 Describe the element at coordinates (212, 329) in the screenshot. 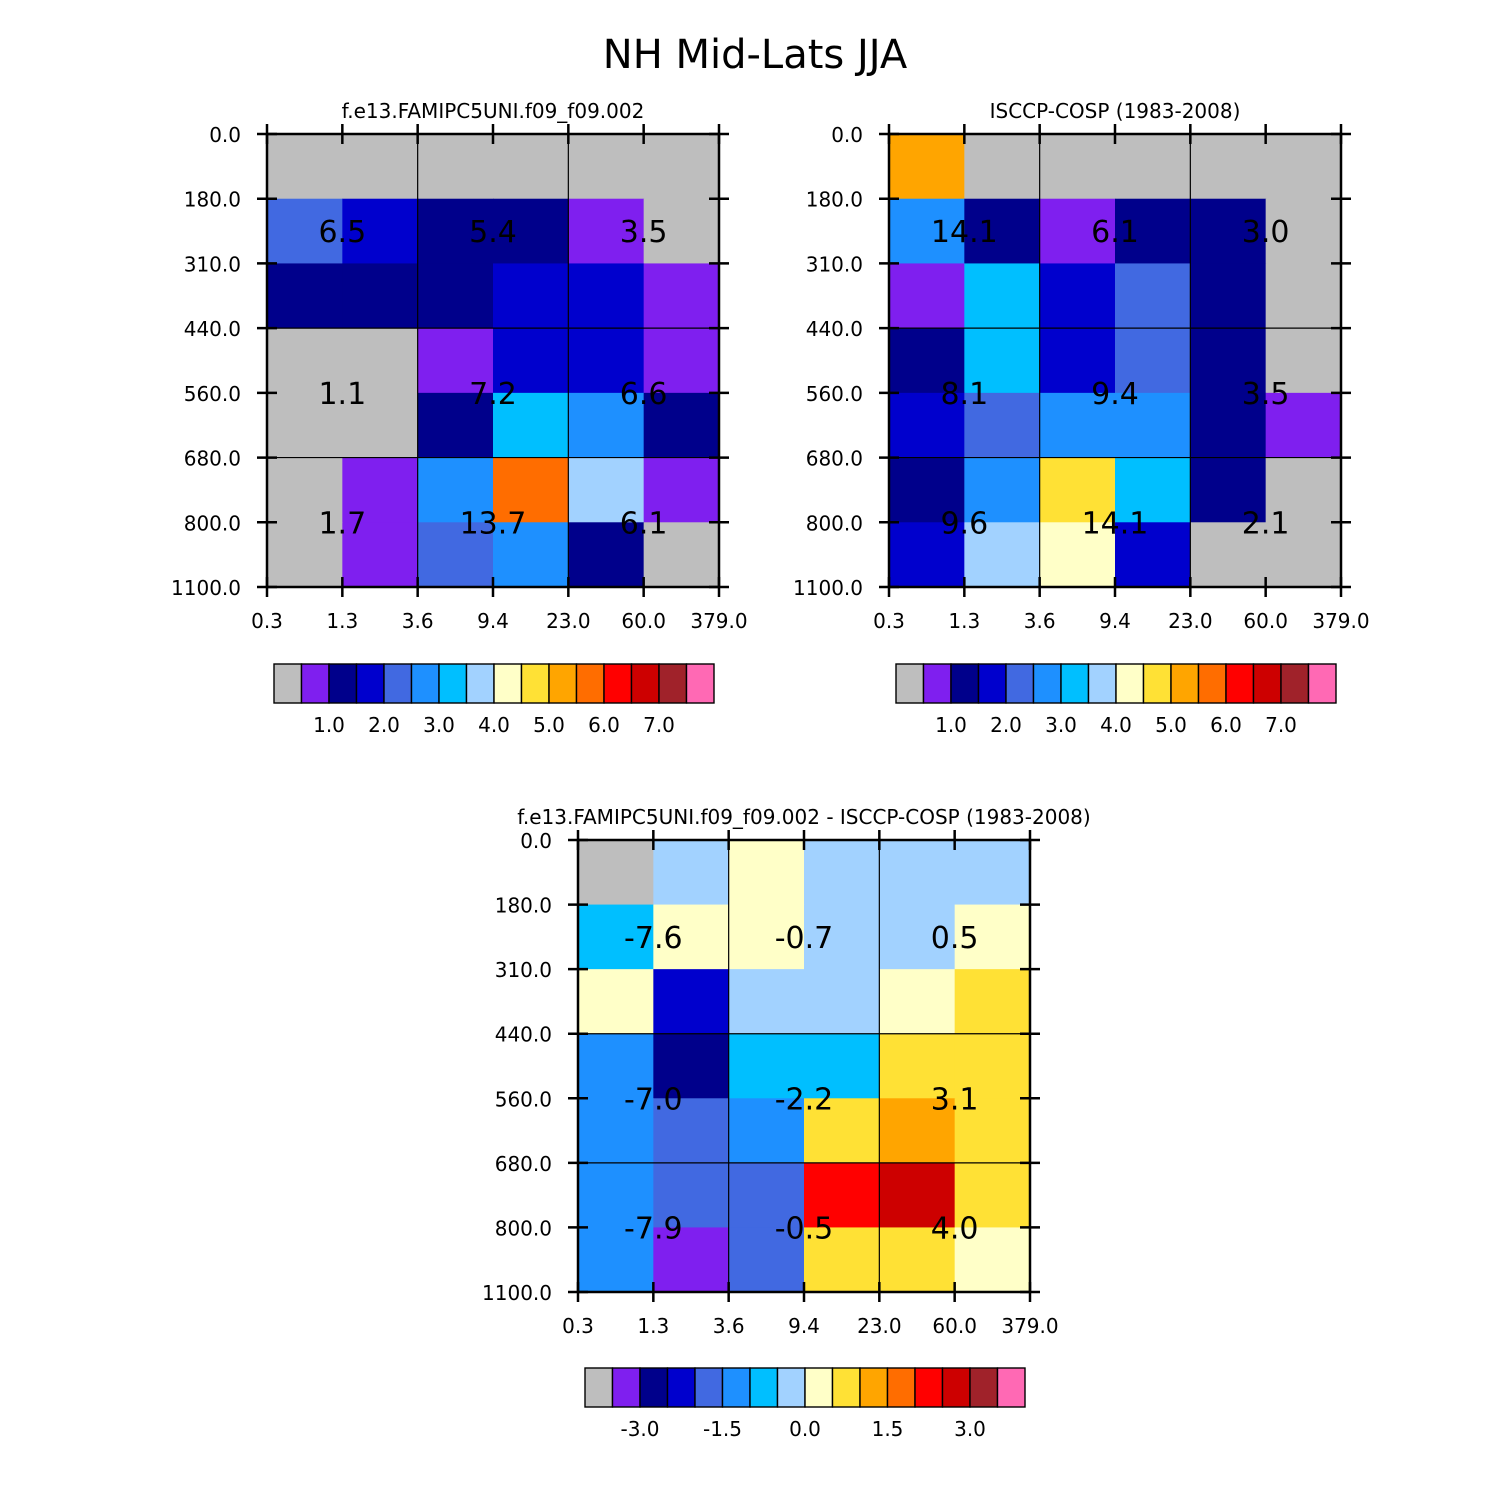

I see `y-tick-label: 440.0` at that location.